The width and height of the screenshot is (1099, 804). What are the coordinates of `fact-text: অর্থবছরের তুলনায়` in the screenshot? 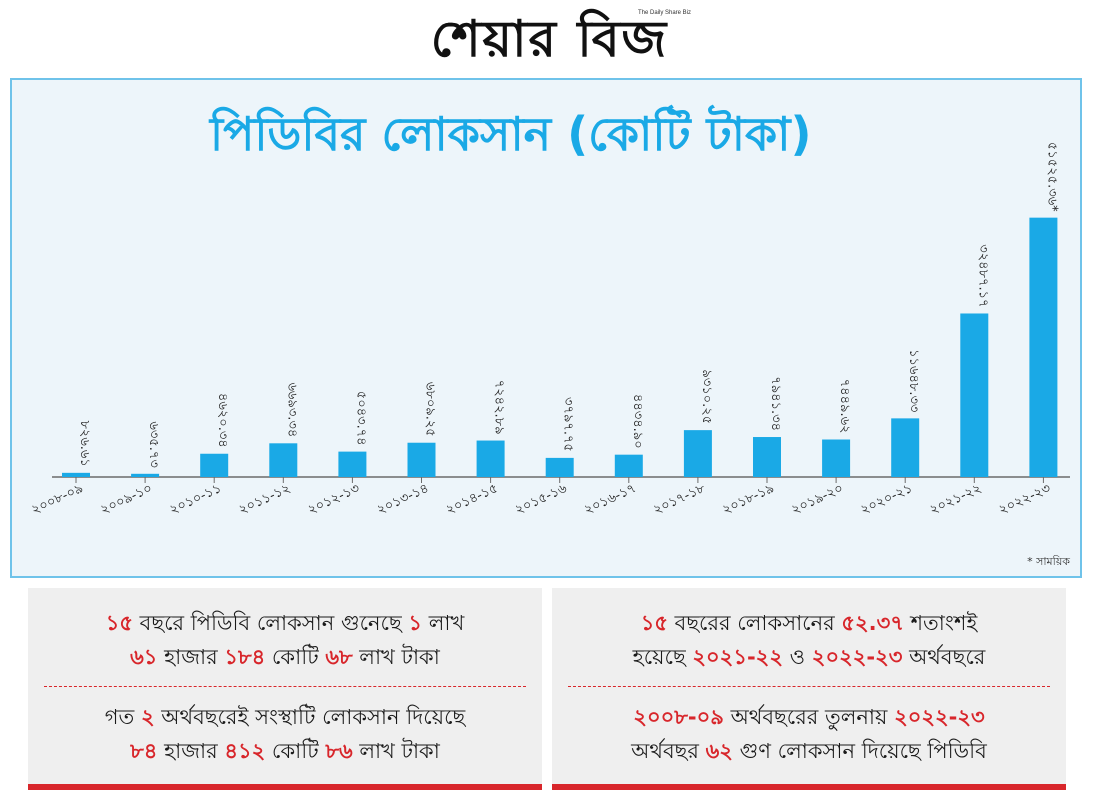 It's located at (809, 717).